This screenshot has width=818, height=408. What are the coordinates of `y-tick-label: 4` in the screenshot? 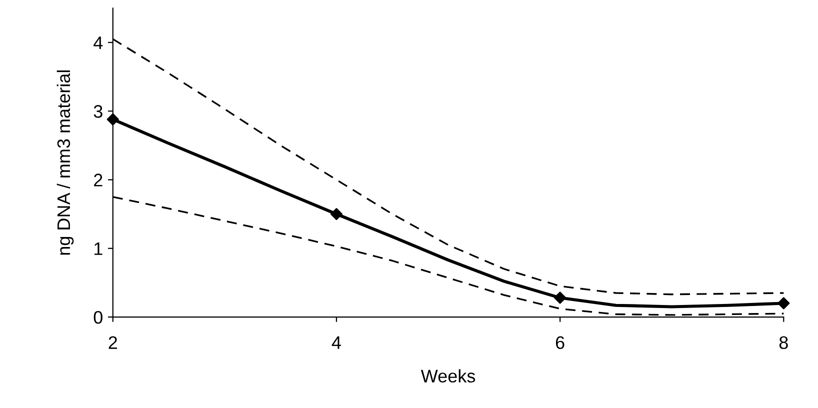 It's located at (98, 43).